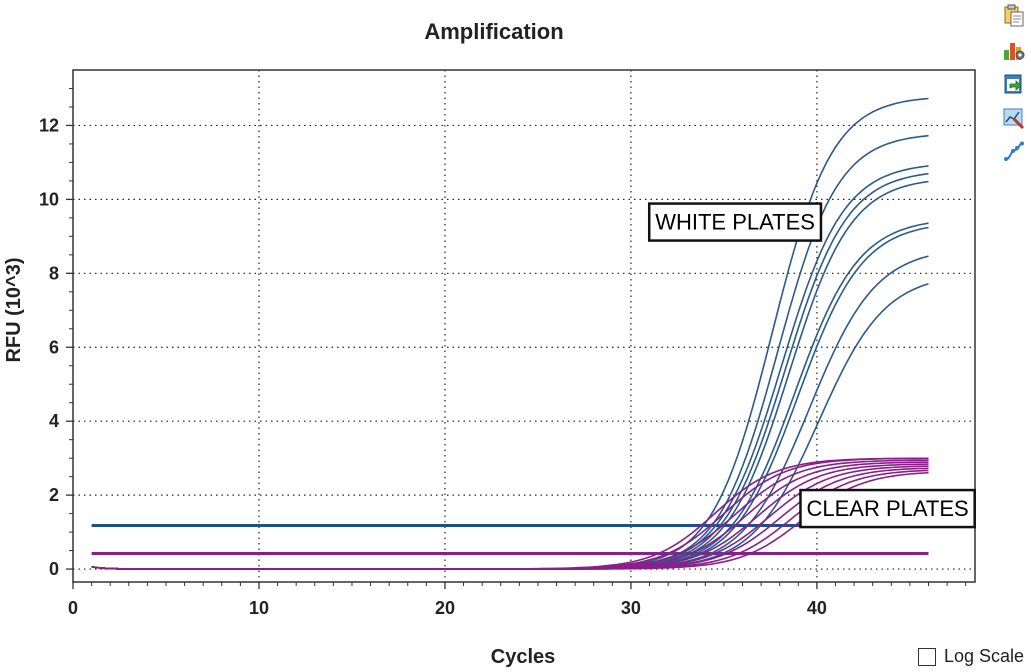 The height and width of the screenshot is (672, 1031). What do you see at coordinates (14, 309) in the screenshot?
I see `y-axis-label: RFU (10^3)` at bounding box center [14, 309].